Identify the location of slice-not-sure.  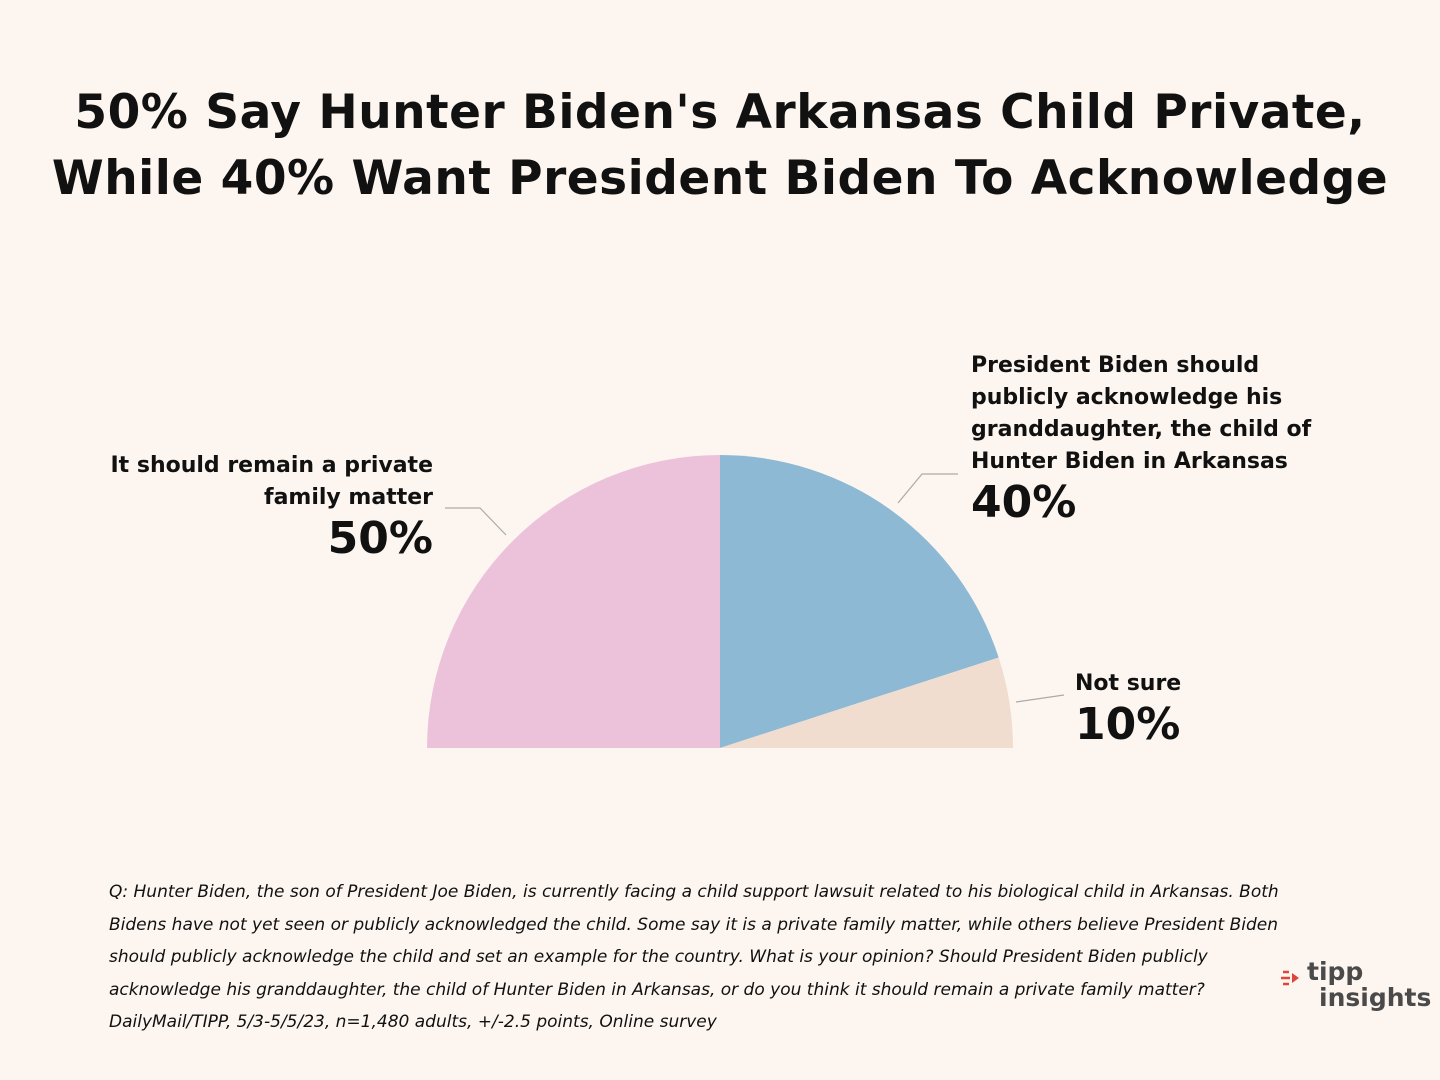
(866, 702).